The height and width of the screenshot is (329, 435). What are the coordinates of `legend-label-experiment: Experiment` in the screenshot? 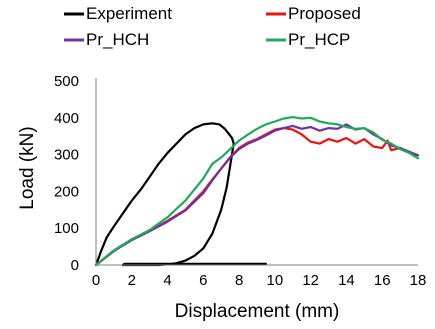 It's located at (129, 13).